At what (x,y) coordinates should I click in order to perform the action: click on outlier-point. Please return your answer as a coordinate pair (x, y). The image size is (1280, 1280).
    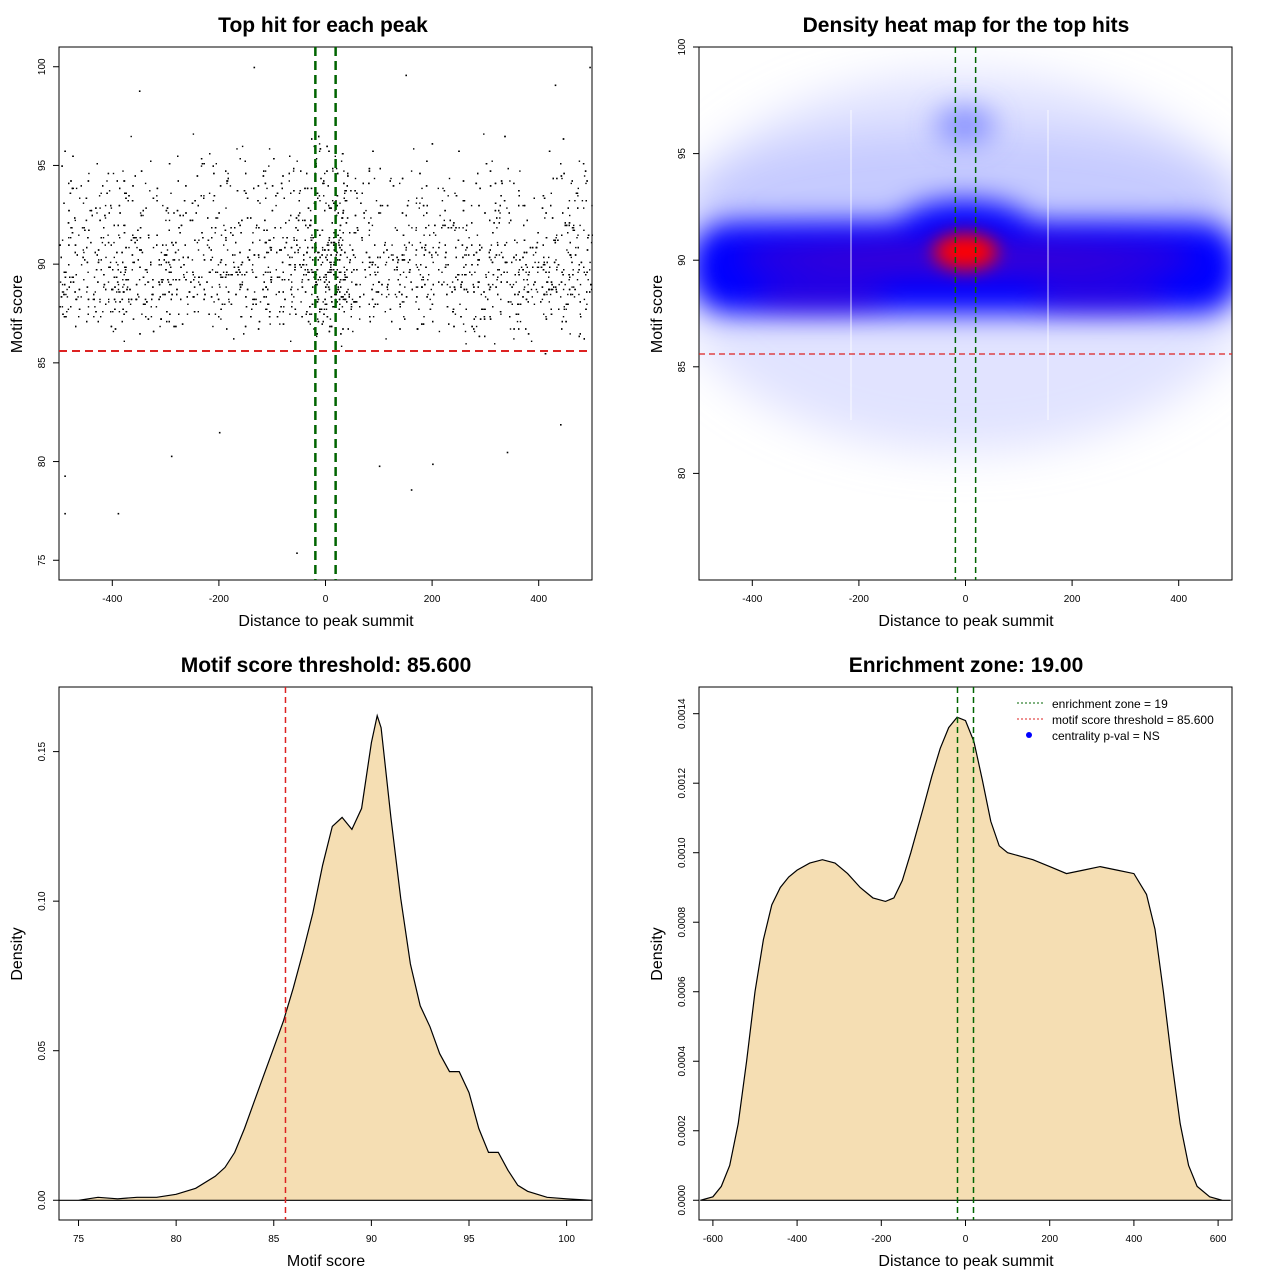
    Looking at the image, I should click on (65, 513).